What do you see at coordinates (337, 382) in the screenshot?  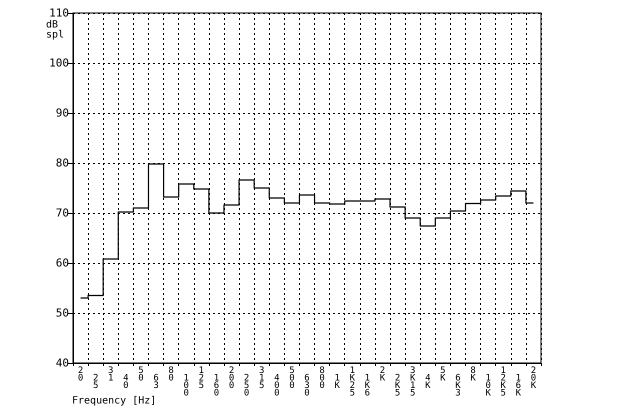 I see `x-tick-label: 1K` at bounding box center [337, 382].